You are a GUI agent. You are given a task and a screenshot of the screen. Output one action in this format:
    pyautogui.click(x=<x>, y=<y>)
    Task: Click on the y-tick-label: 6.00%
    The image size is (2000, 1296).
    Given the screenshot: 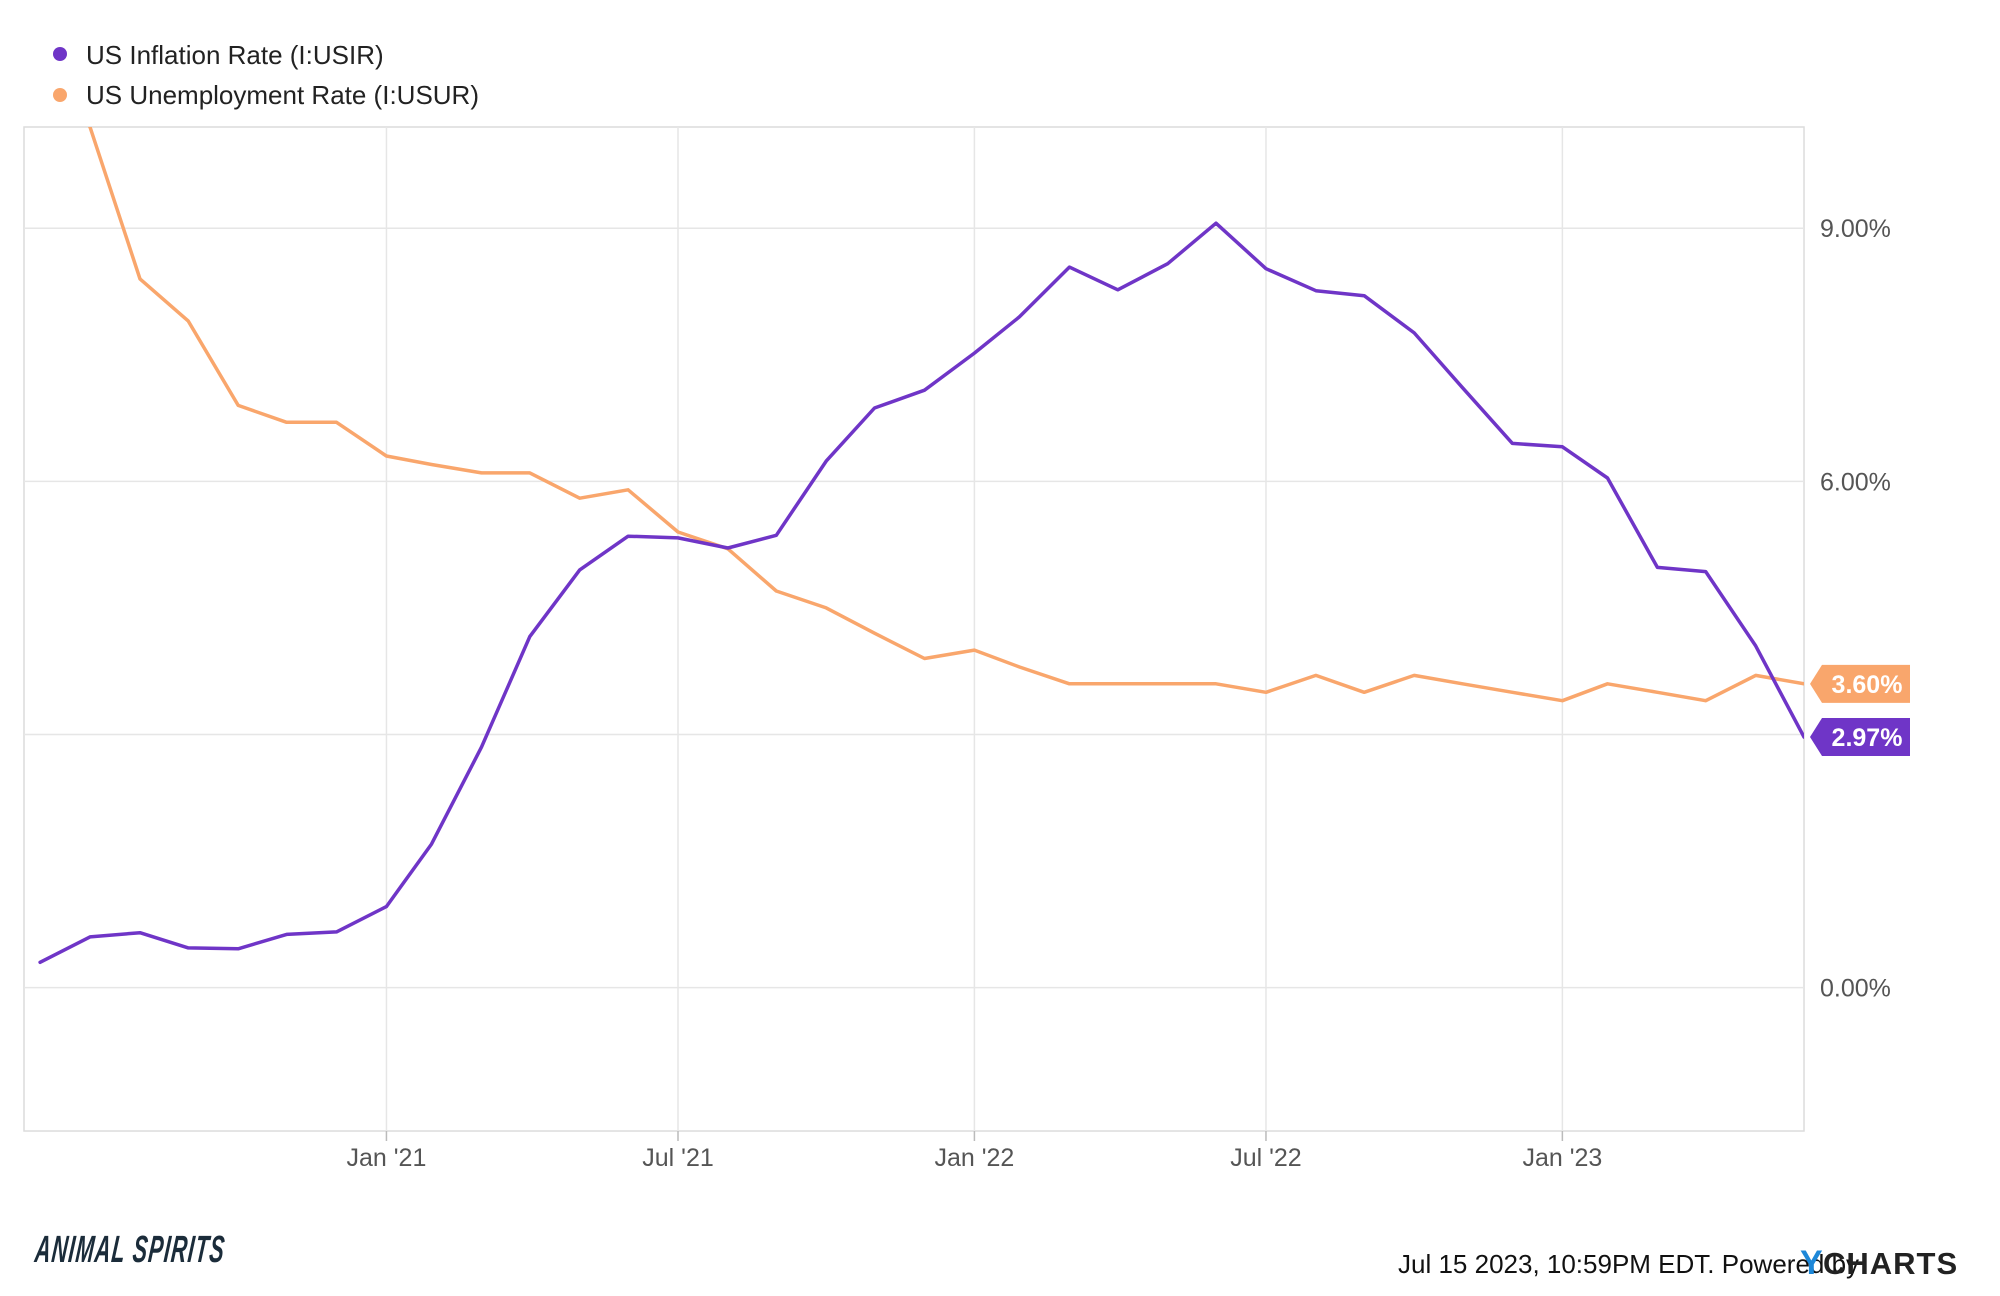 What is the action you would take?
    pyautogui.click(x=1855, y=482)
    